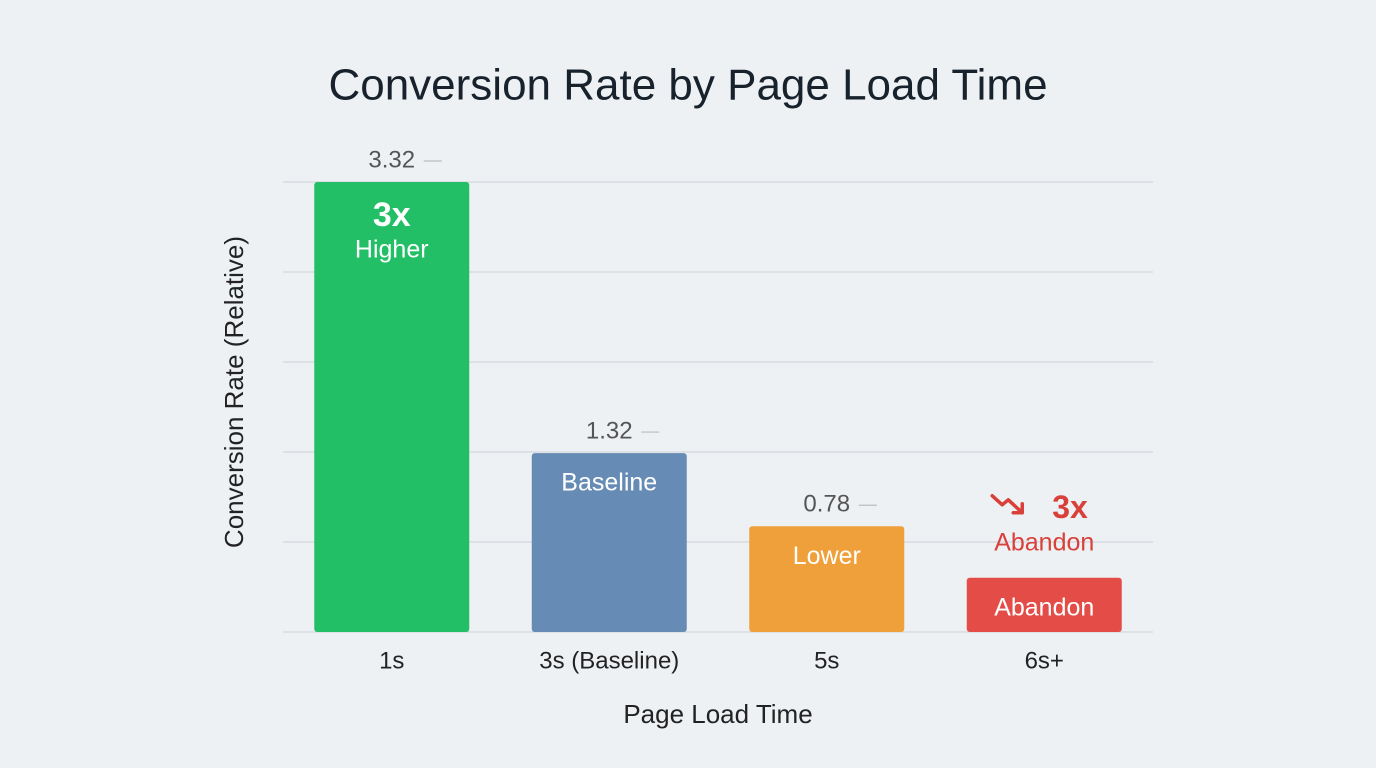  I want to click on y-axis-label: Conversion Rate (Relative), so click(234, 392).